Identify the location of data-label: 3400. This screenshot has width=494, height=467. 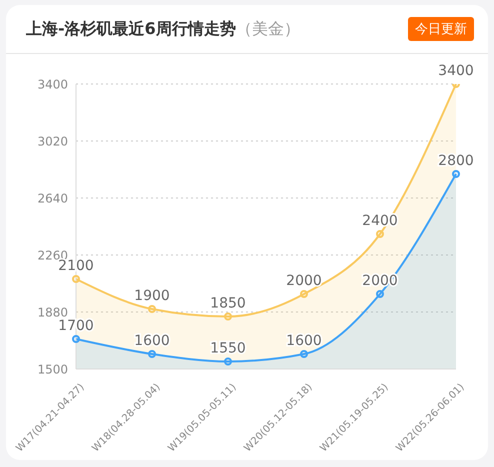
(456, 71).